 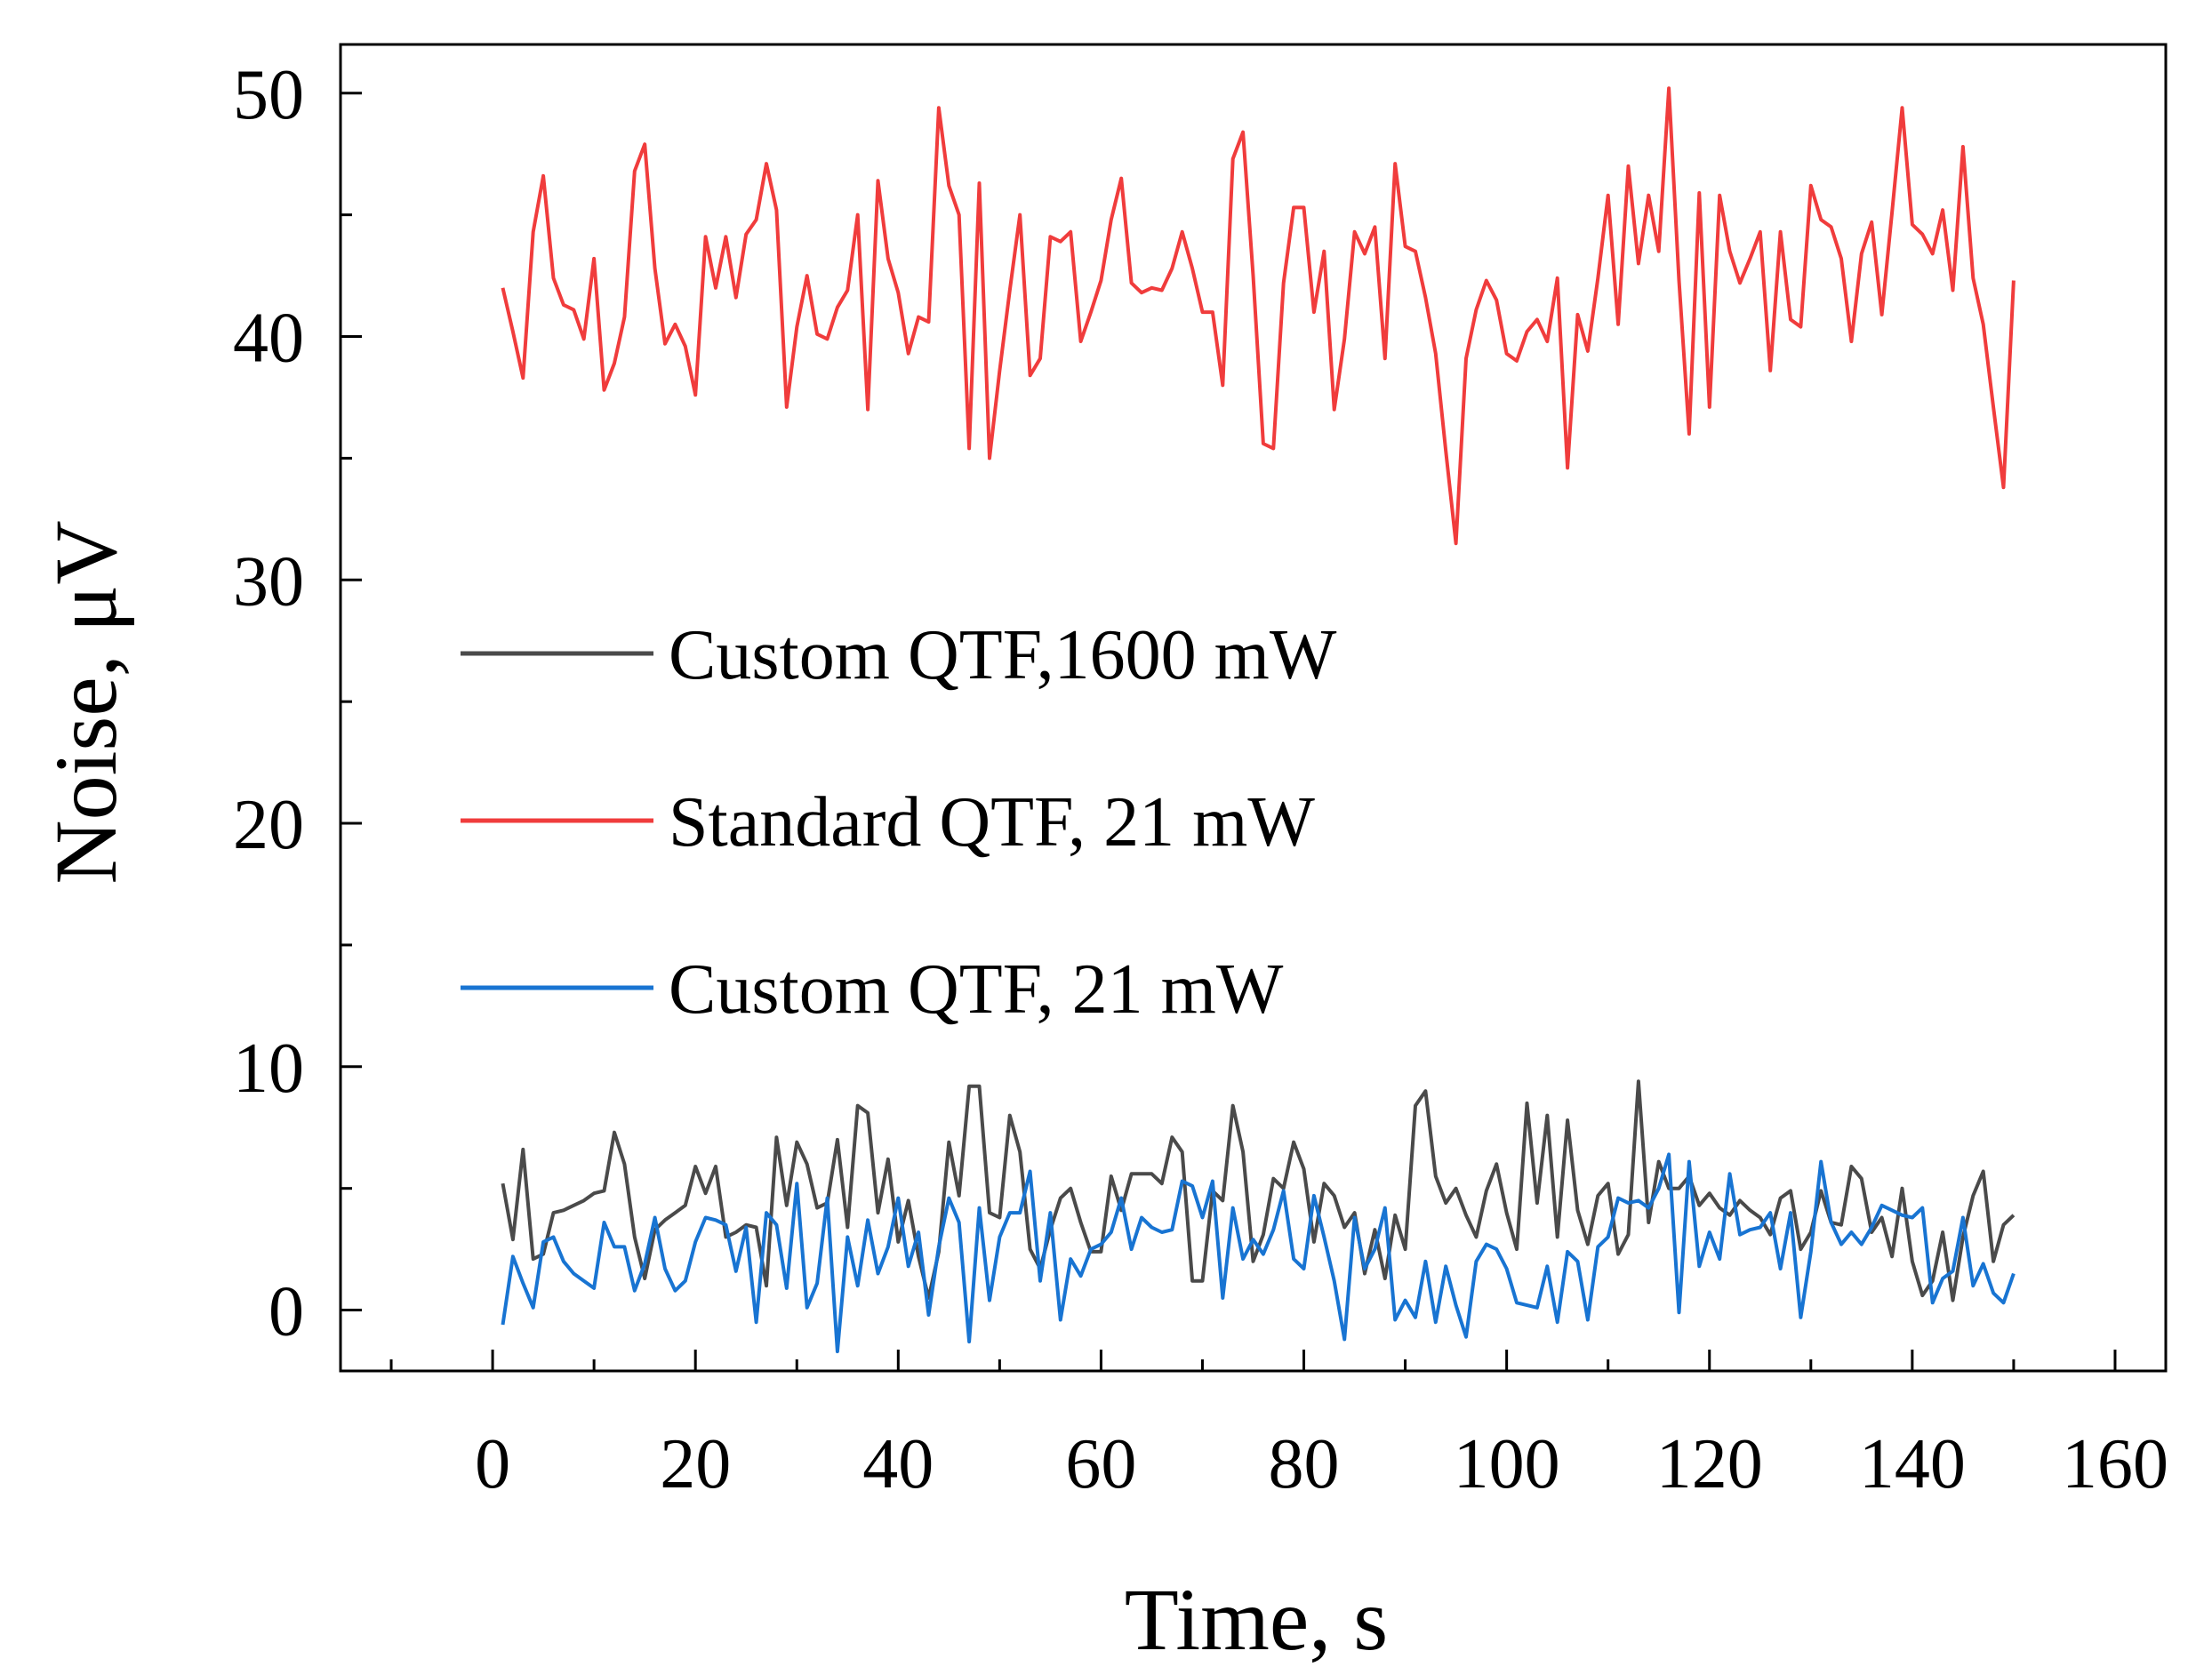 I want to click on x-tick-label: 0, so click(x=492, y=1464).